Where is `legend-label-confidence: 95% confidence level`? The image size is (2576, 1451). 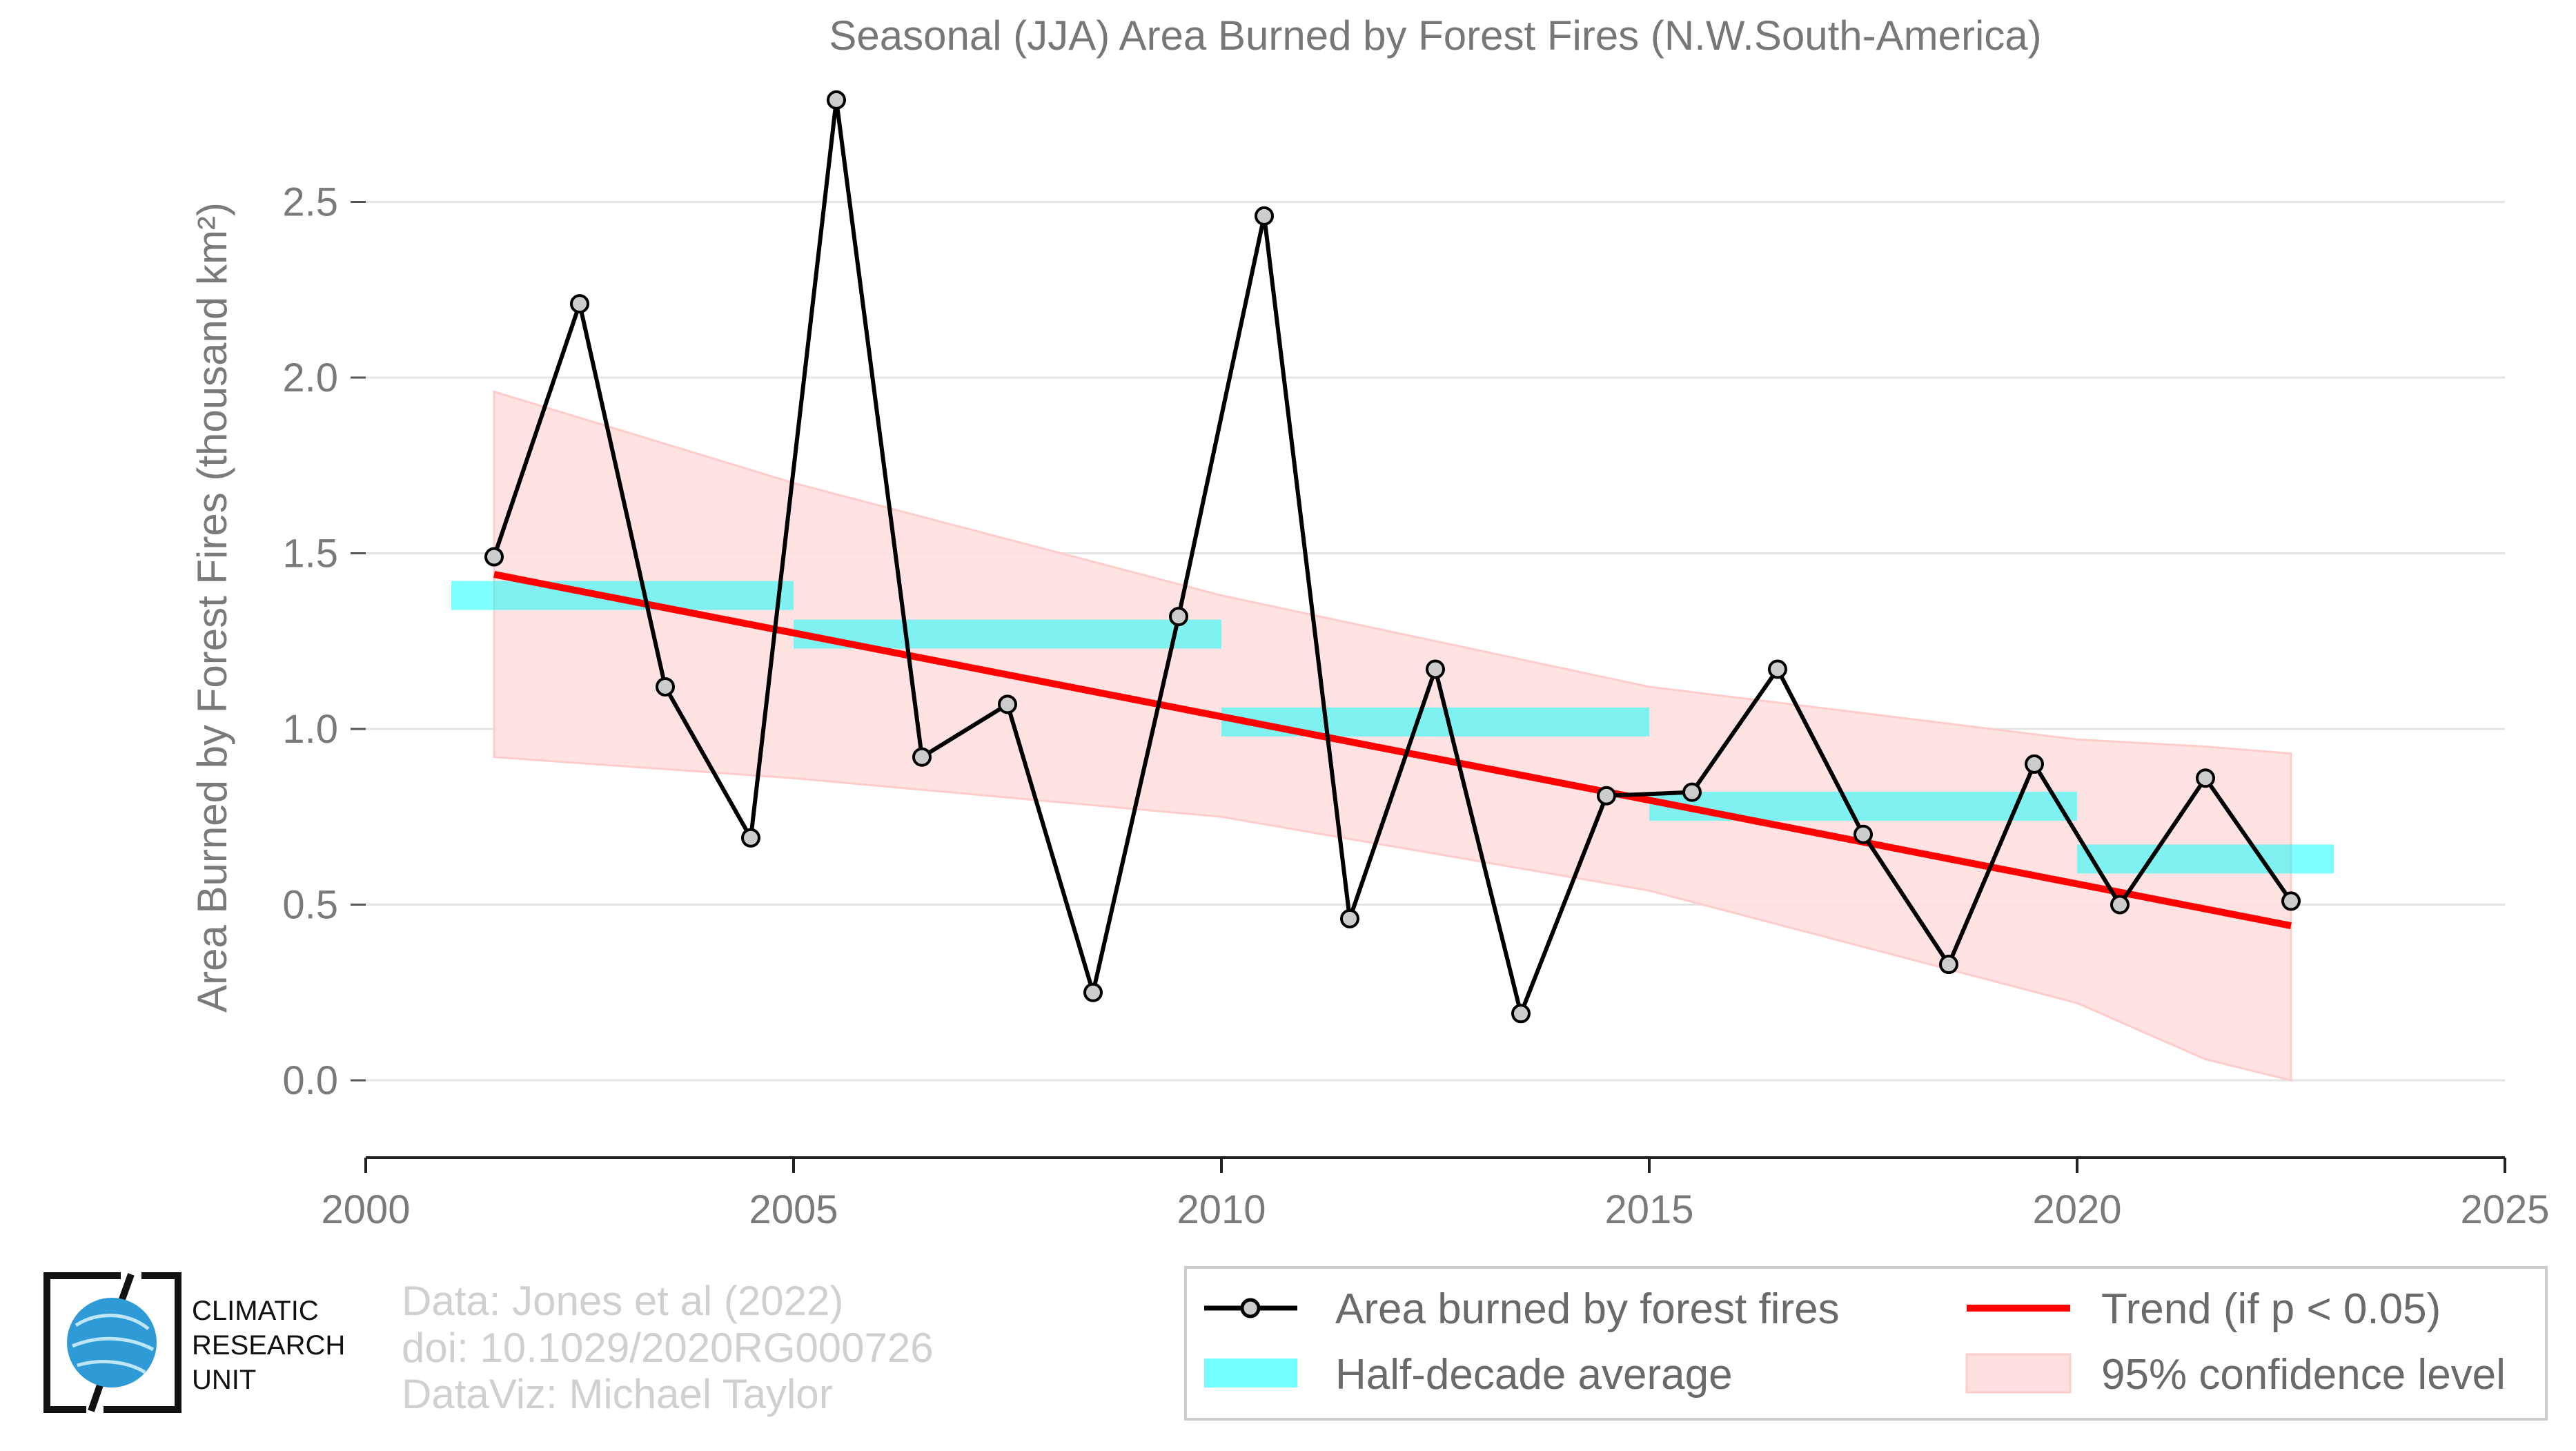
legend-label-confidence: 95% confidence level is located at coordinates (2303, 1375).